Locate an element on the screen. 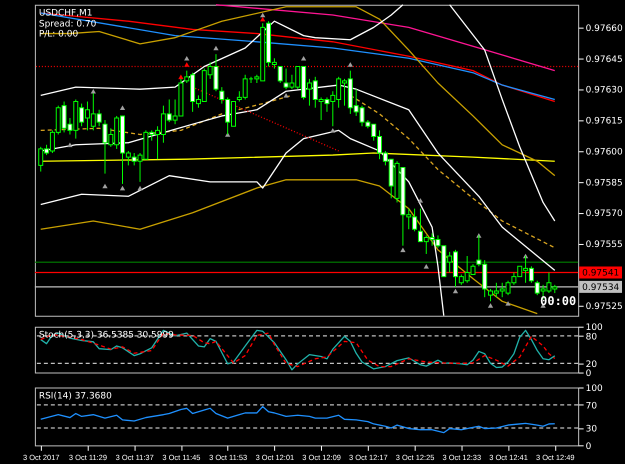  annotation: 00:00 is located at coordinates (558, 301).